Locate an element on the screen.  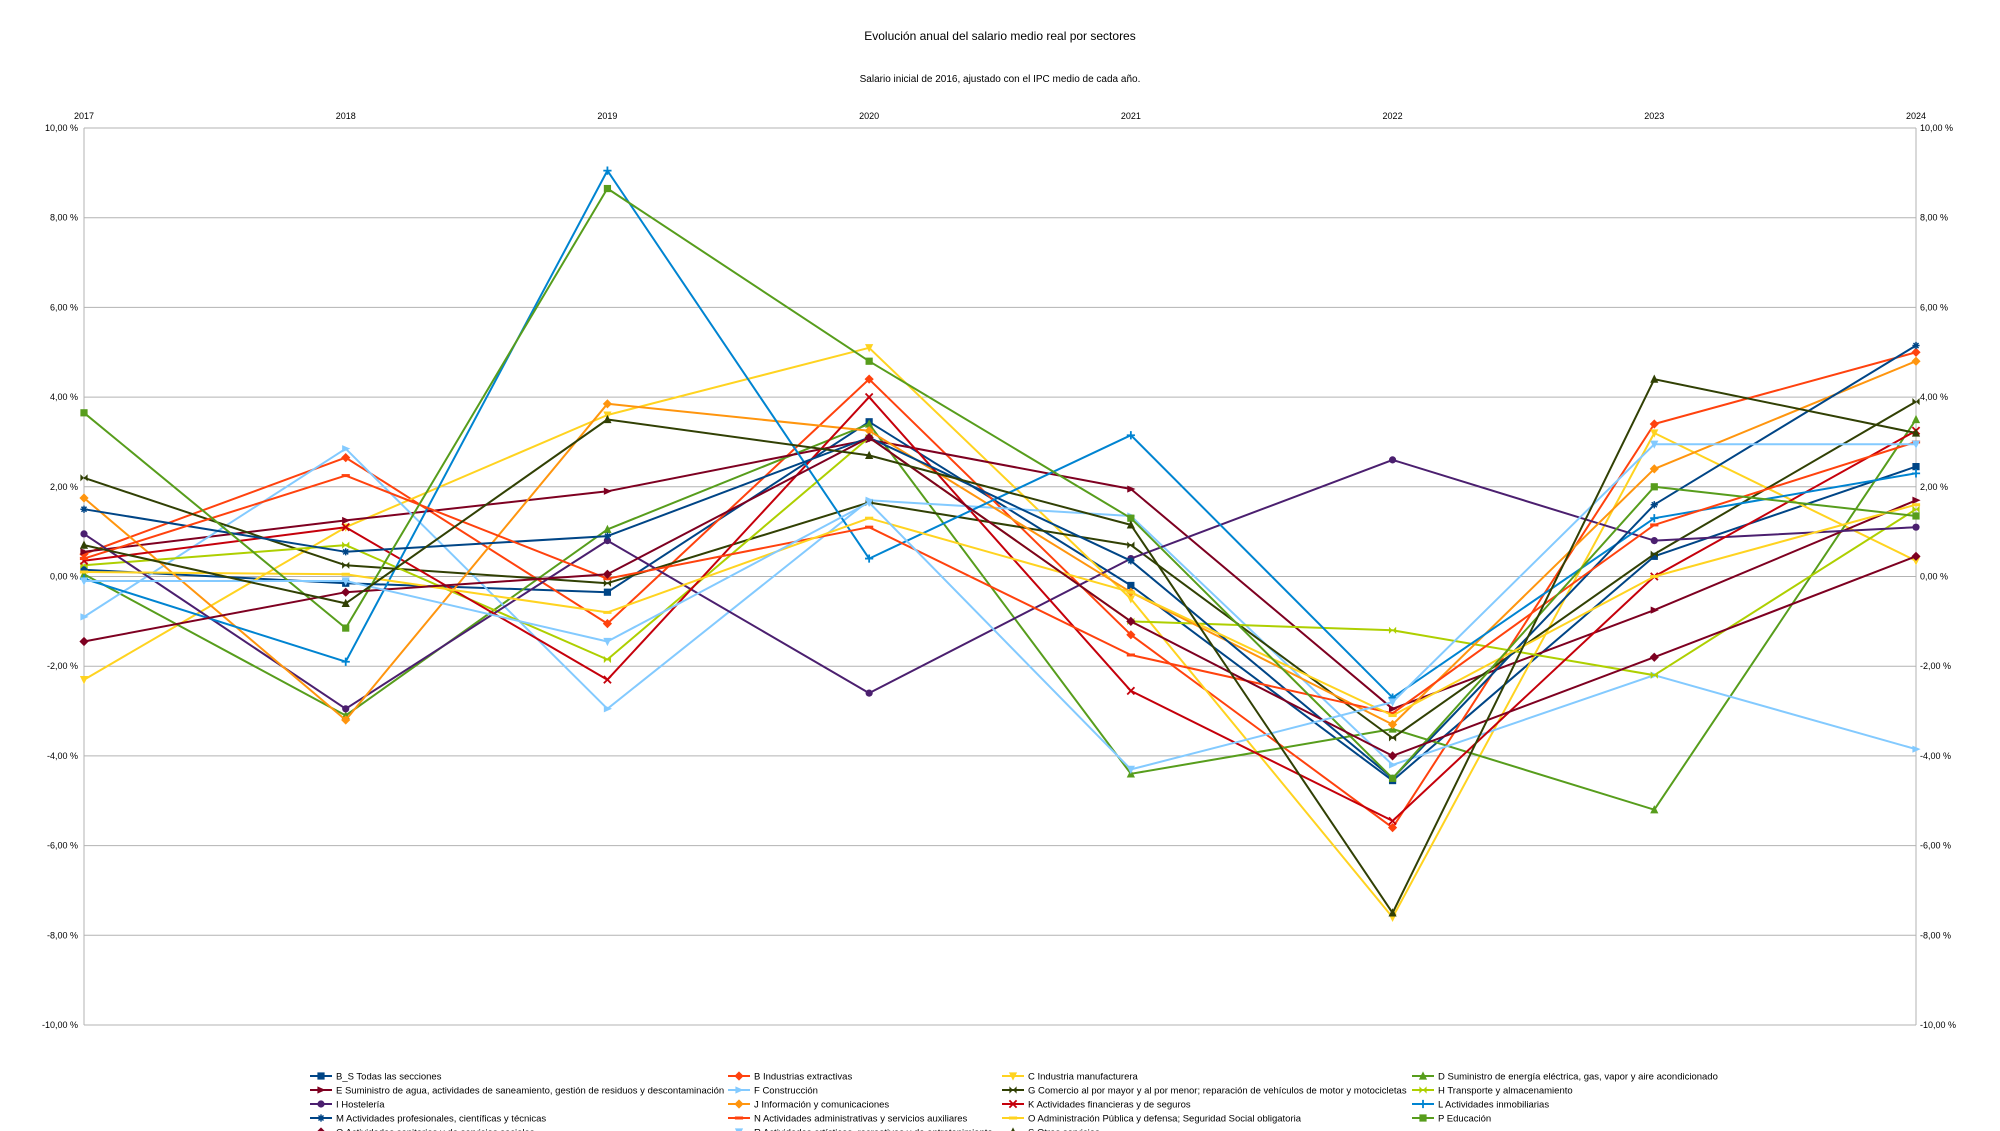
y-tick-label-left: -6,00 % is located at coordinates (62, 846).